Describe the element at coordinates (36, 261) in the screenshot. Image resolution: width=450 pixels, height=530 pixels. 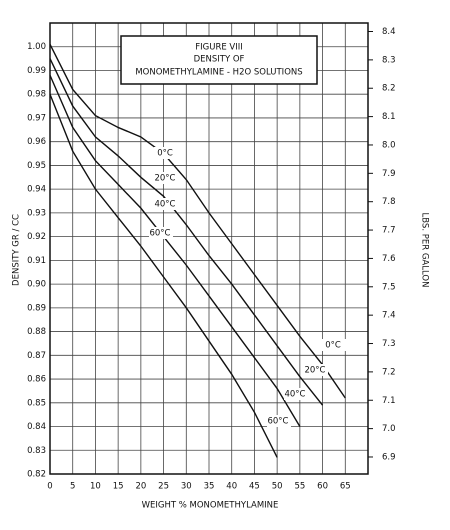
I see `y-tick-label: 0.91` at that location.